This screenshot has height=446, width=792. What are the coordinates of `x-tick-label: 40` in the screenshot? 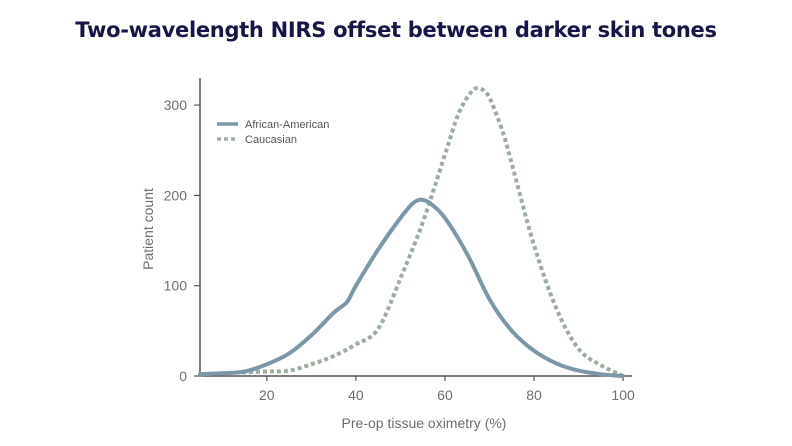 It's located at (356, 395).